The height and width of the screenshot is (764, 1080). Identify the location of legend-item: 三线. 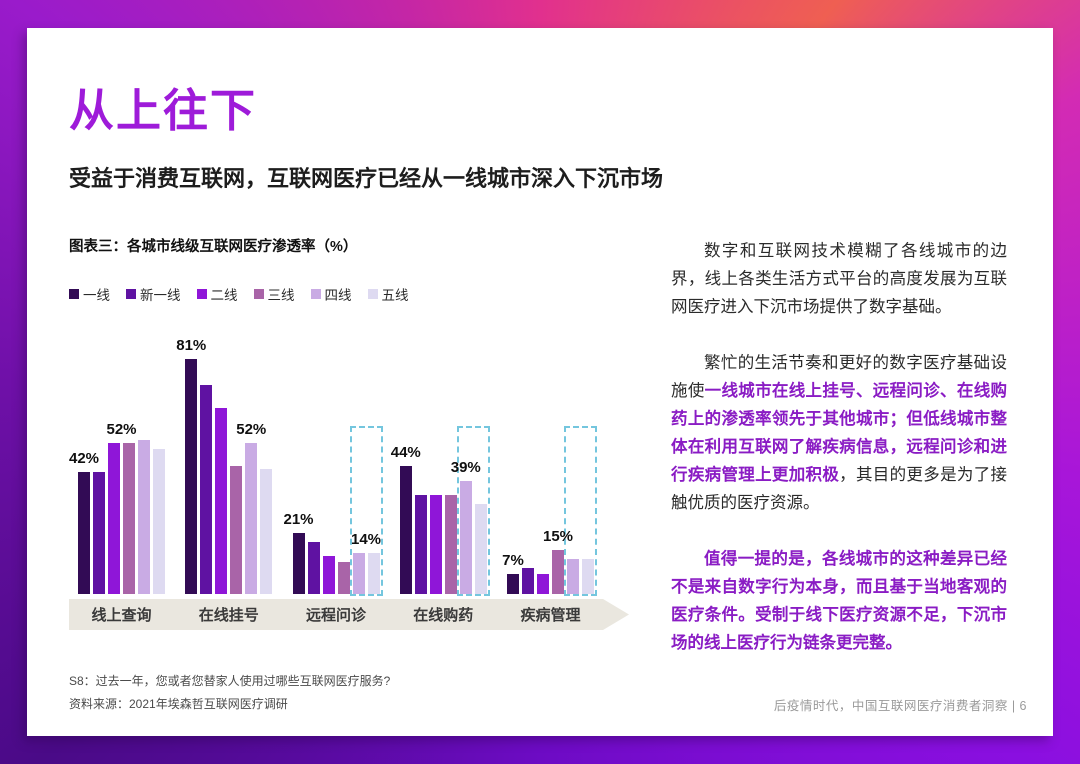
(274, 294).